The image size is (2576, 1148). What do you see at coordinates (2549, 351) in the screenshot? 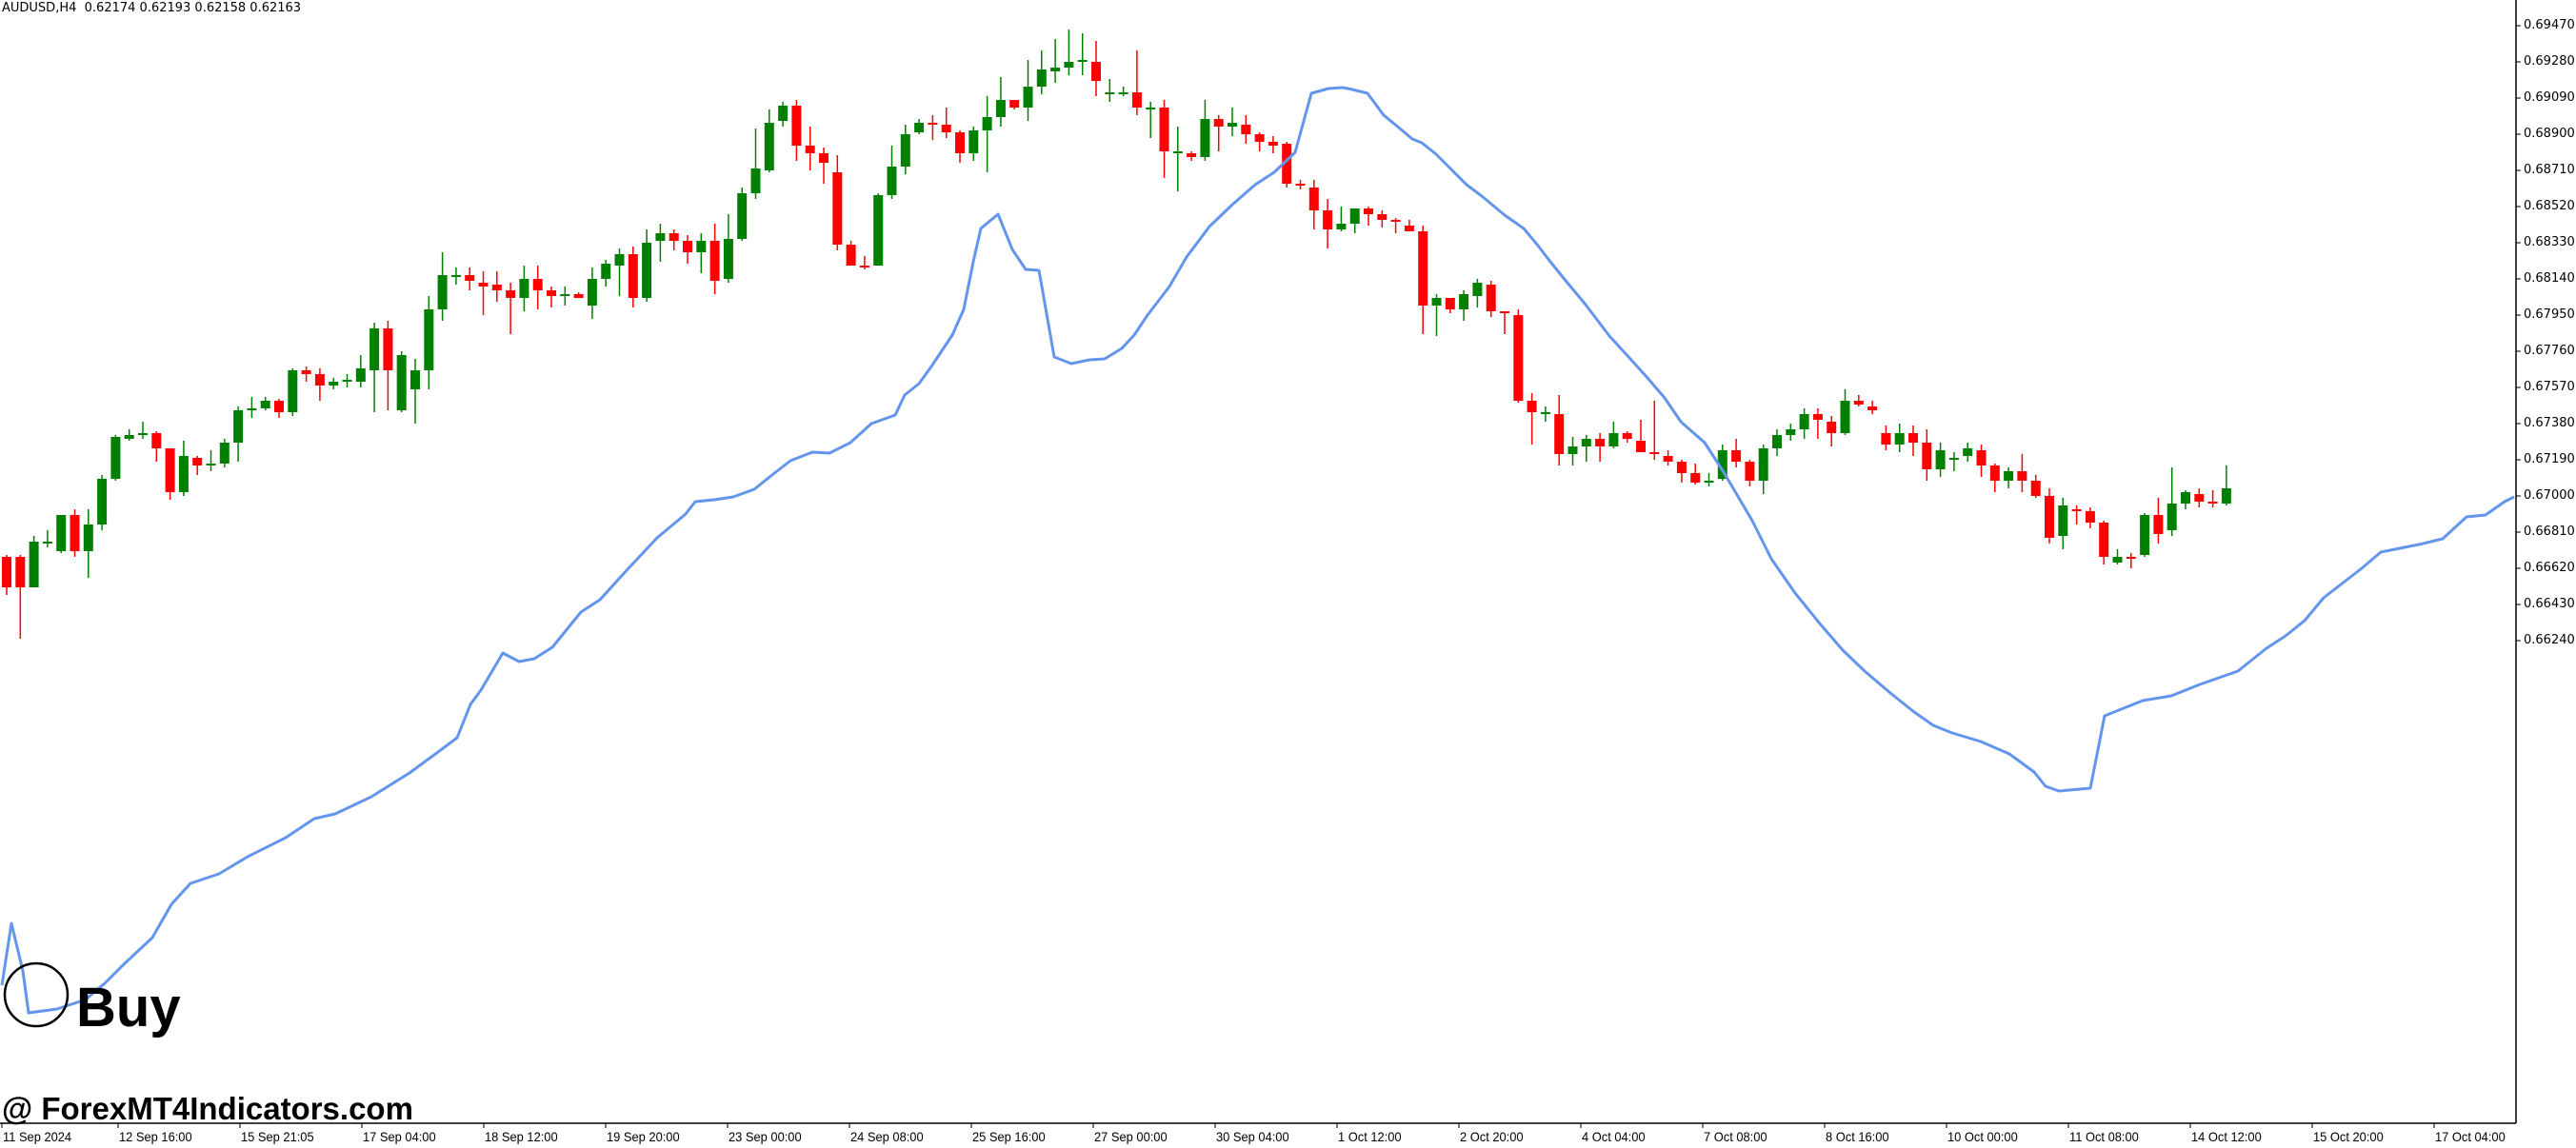
I see `price-axis-label: 0.67760` at bounding box center [2549, 351].